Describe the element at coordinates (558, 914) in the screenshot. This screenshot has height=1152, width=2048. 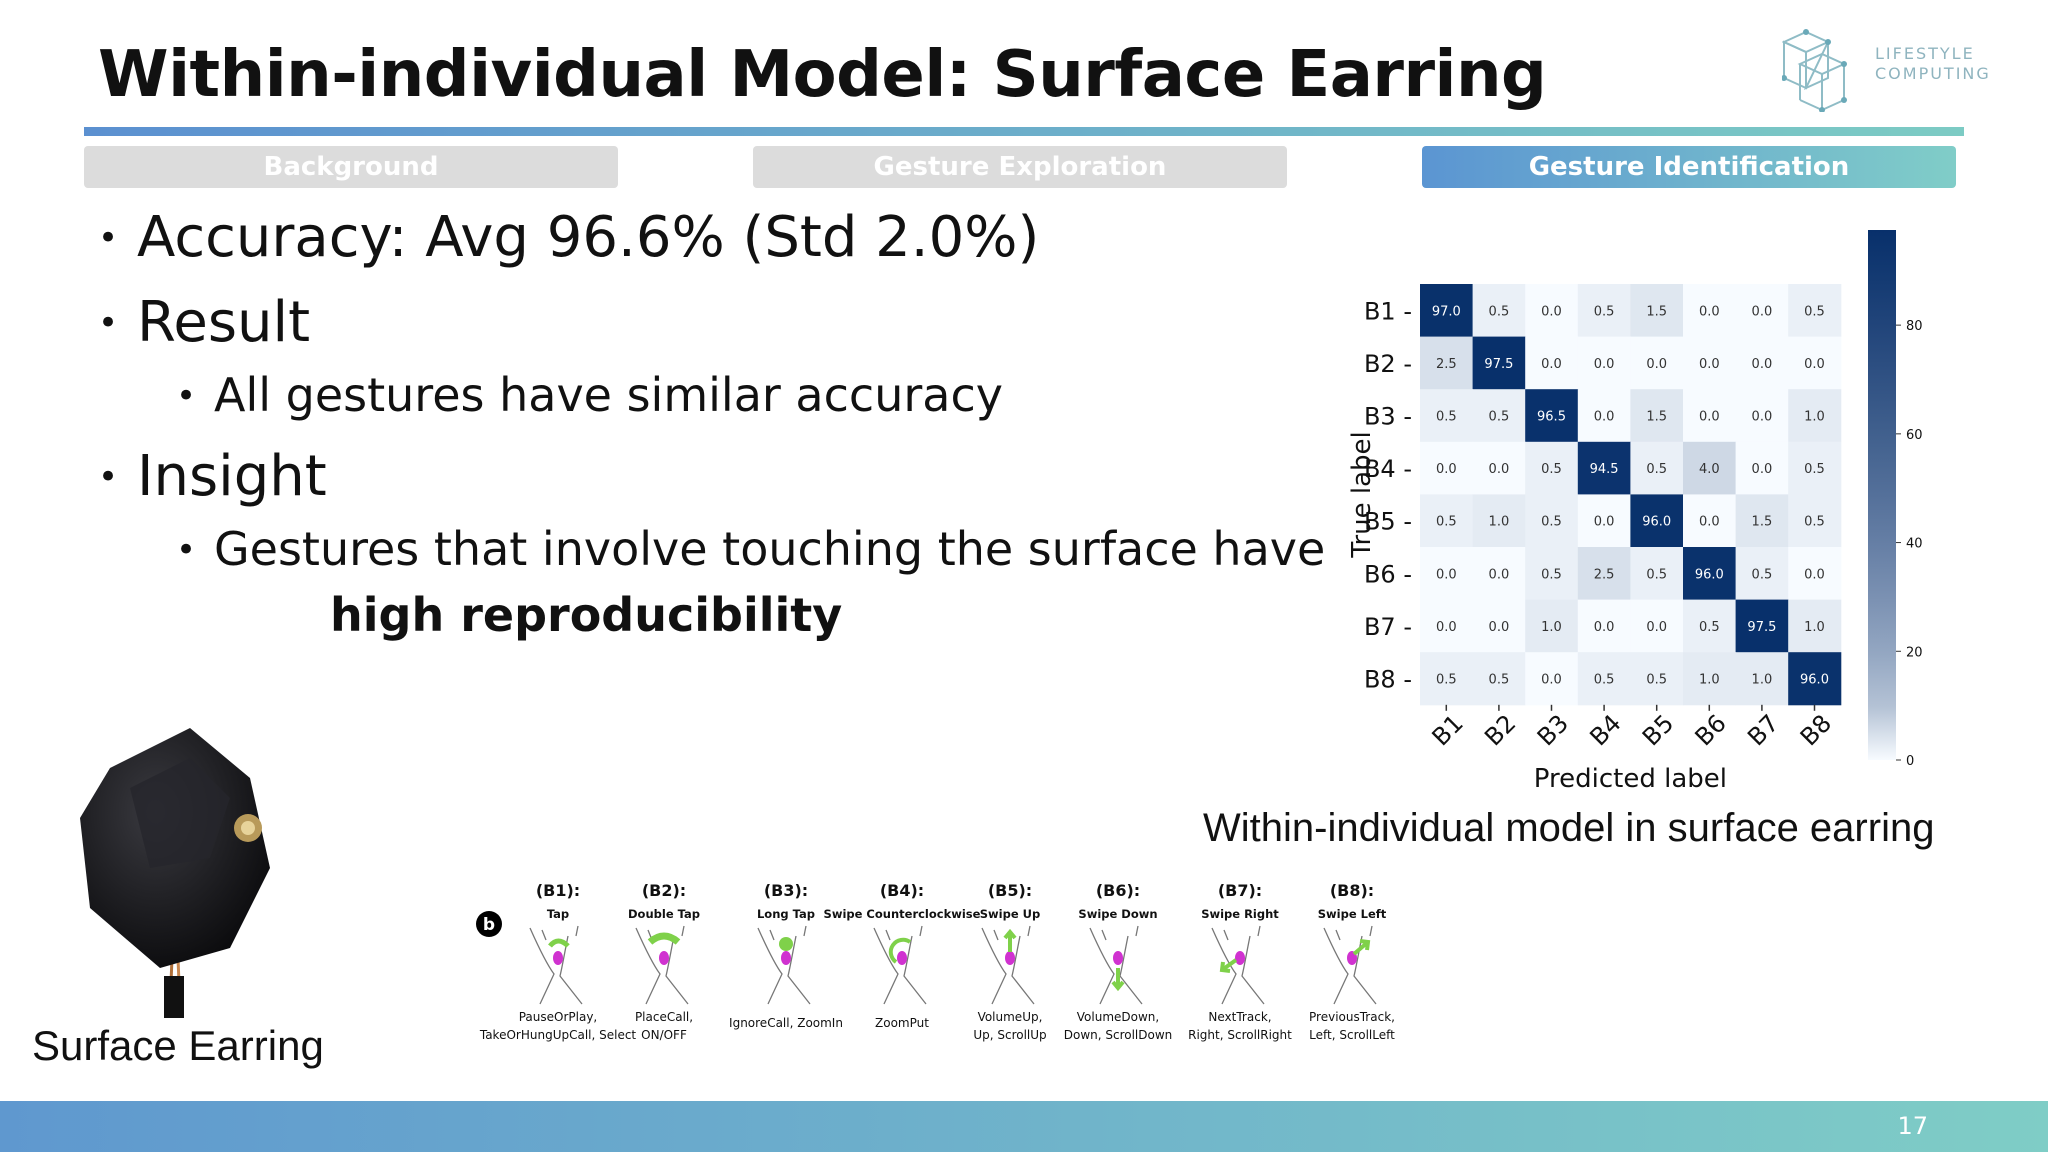
I see `gesture-name: Tap` at that location.